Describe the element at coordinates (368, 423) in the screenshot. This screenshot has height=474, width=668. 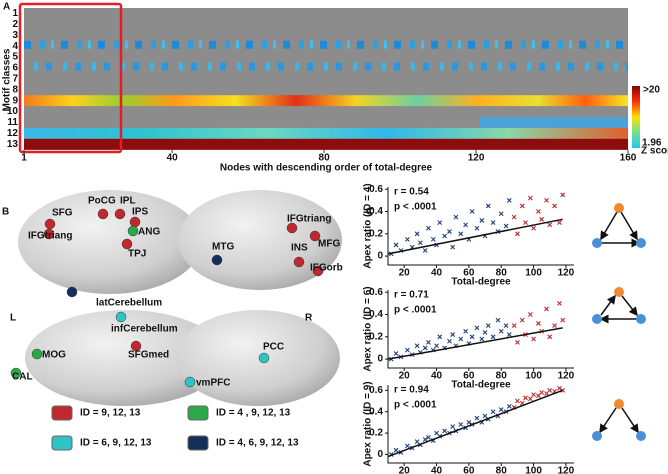
I see `y-axis-label: Apex ratio (ID = 9)` at that location.